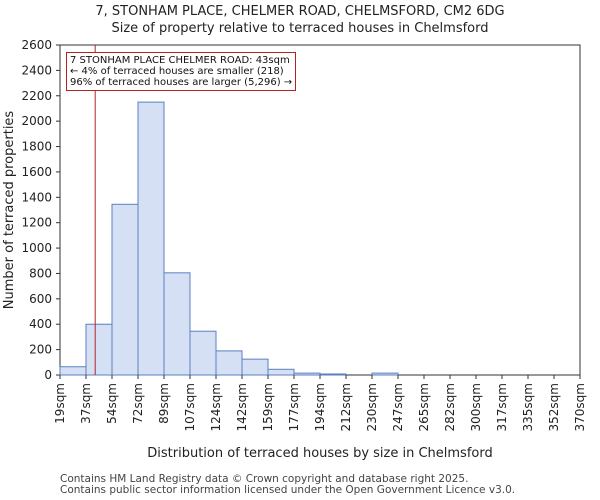 The height and width of the screenshot is (500, 600). What do you see at coordinates (554, 407) in the screenshot?
I see `x-tick-label: 352sqm` at bounding box center [554, 407].